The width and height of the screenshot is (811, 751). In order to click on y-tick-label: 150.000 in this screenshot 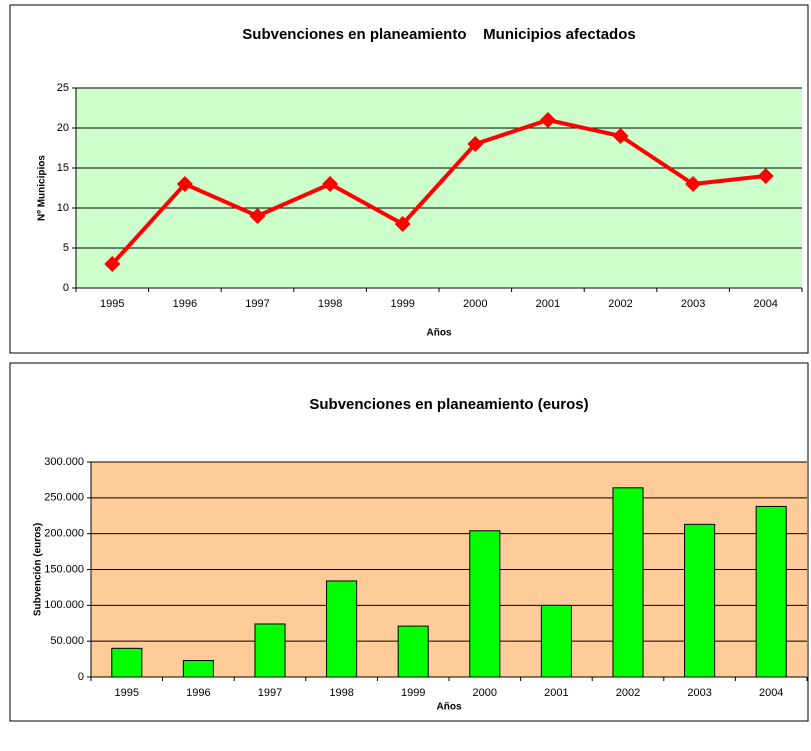, I will do `click(64, 569)`.